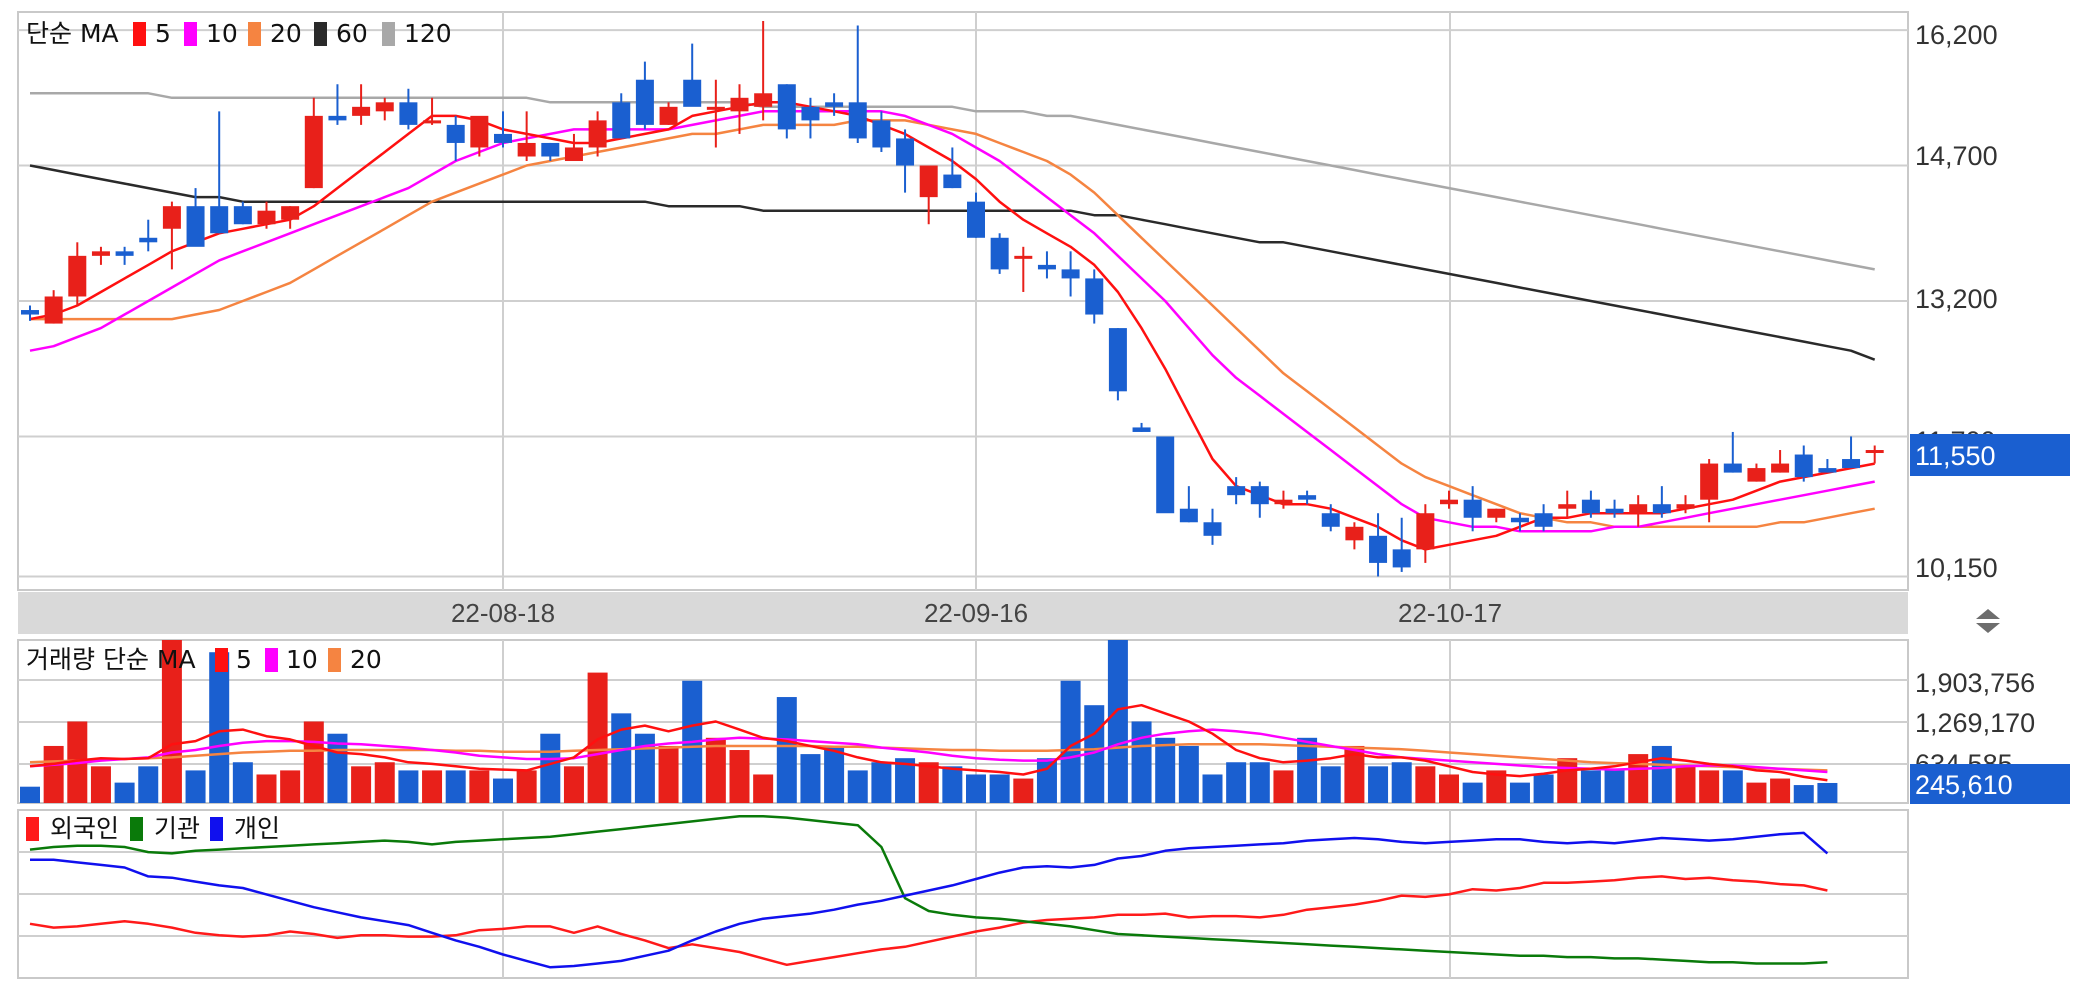 The image size is (2073, 996). What do you see at coordinates (928, 921) in the screenshot?
I see `foreign-net-line` at bounding box center [928, 921].